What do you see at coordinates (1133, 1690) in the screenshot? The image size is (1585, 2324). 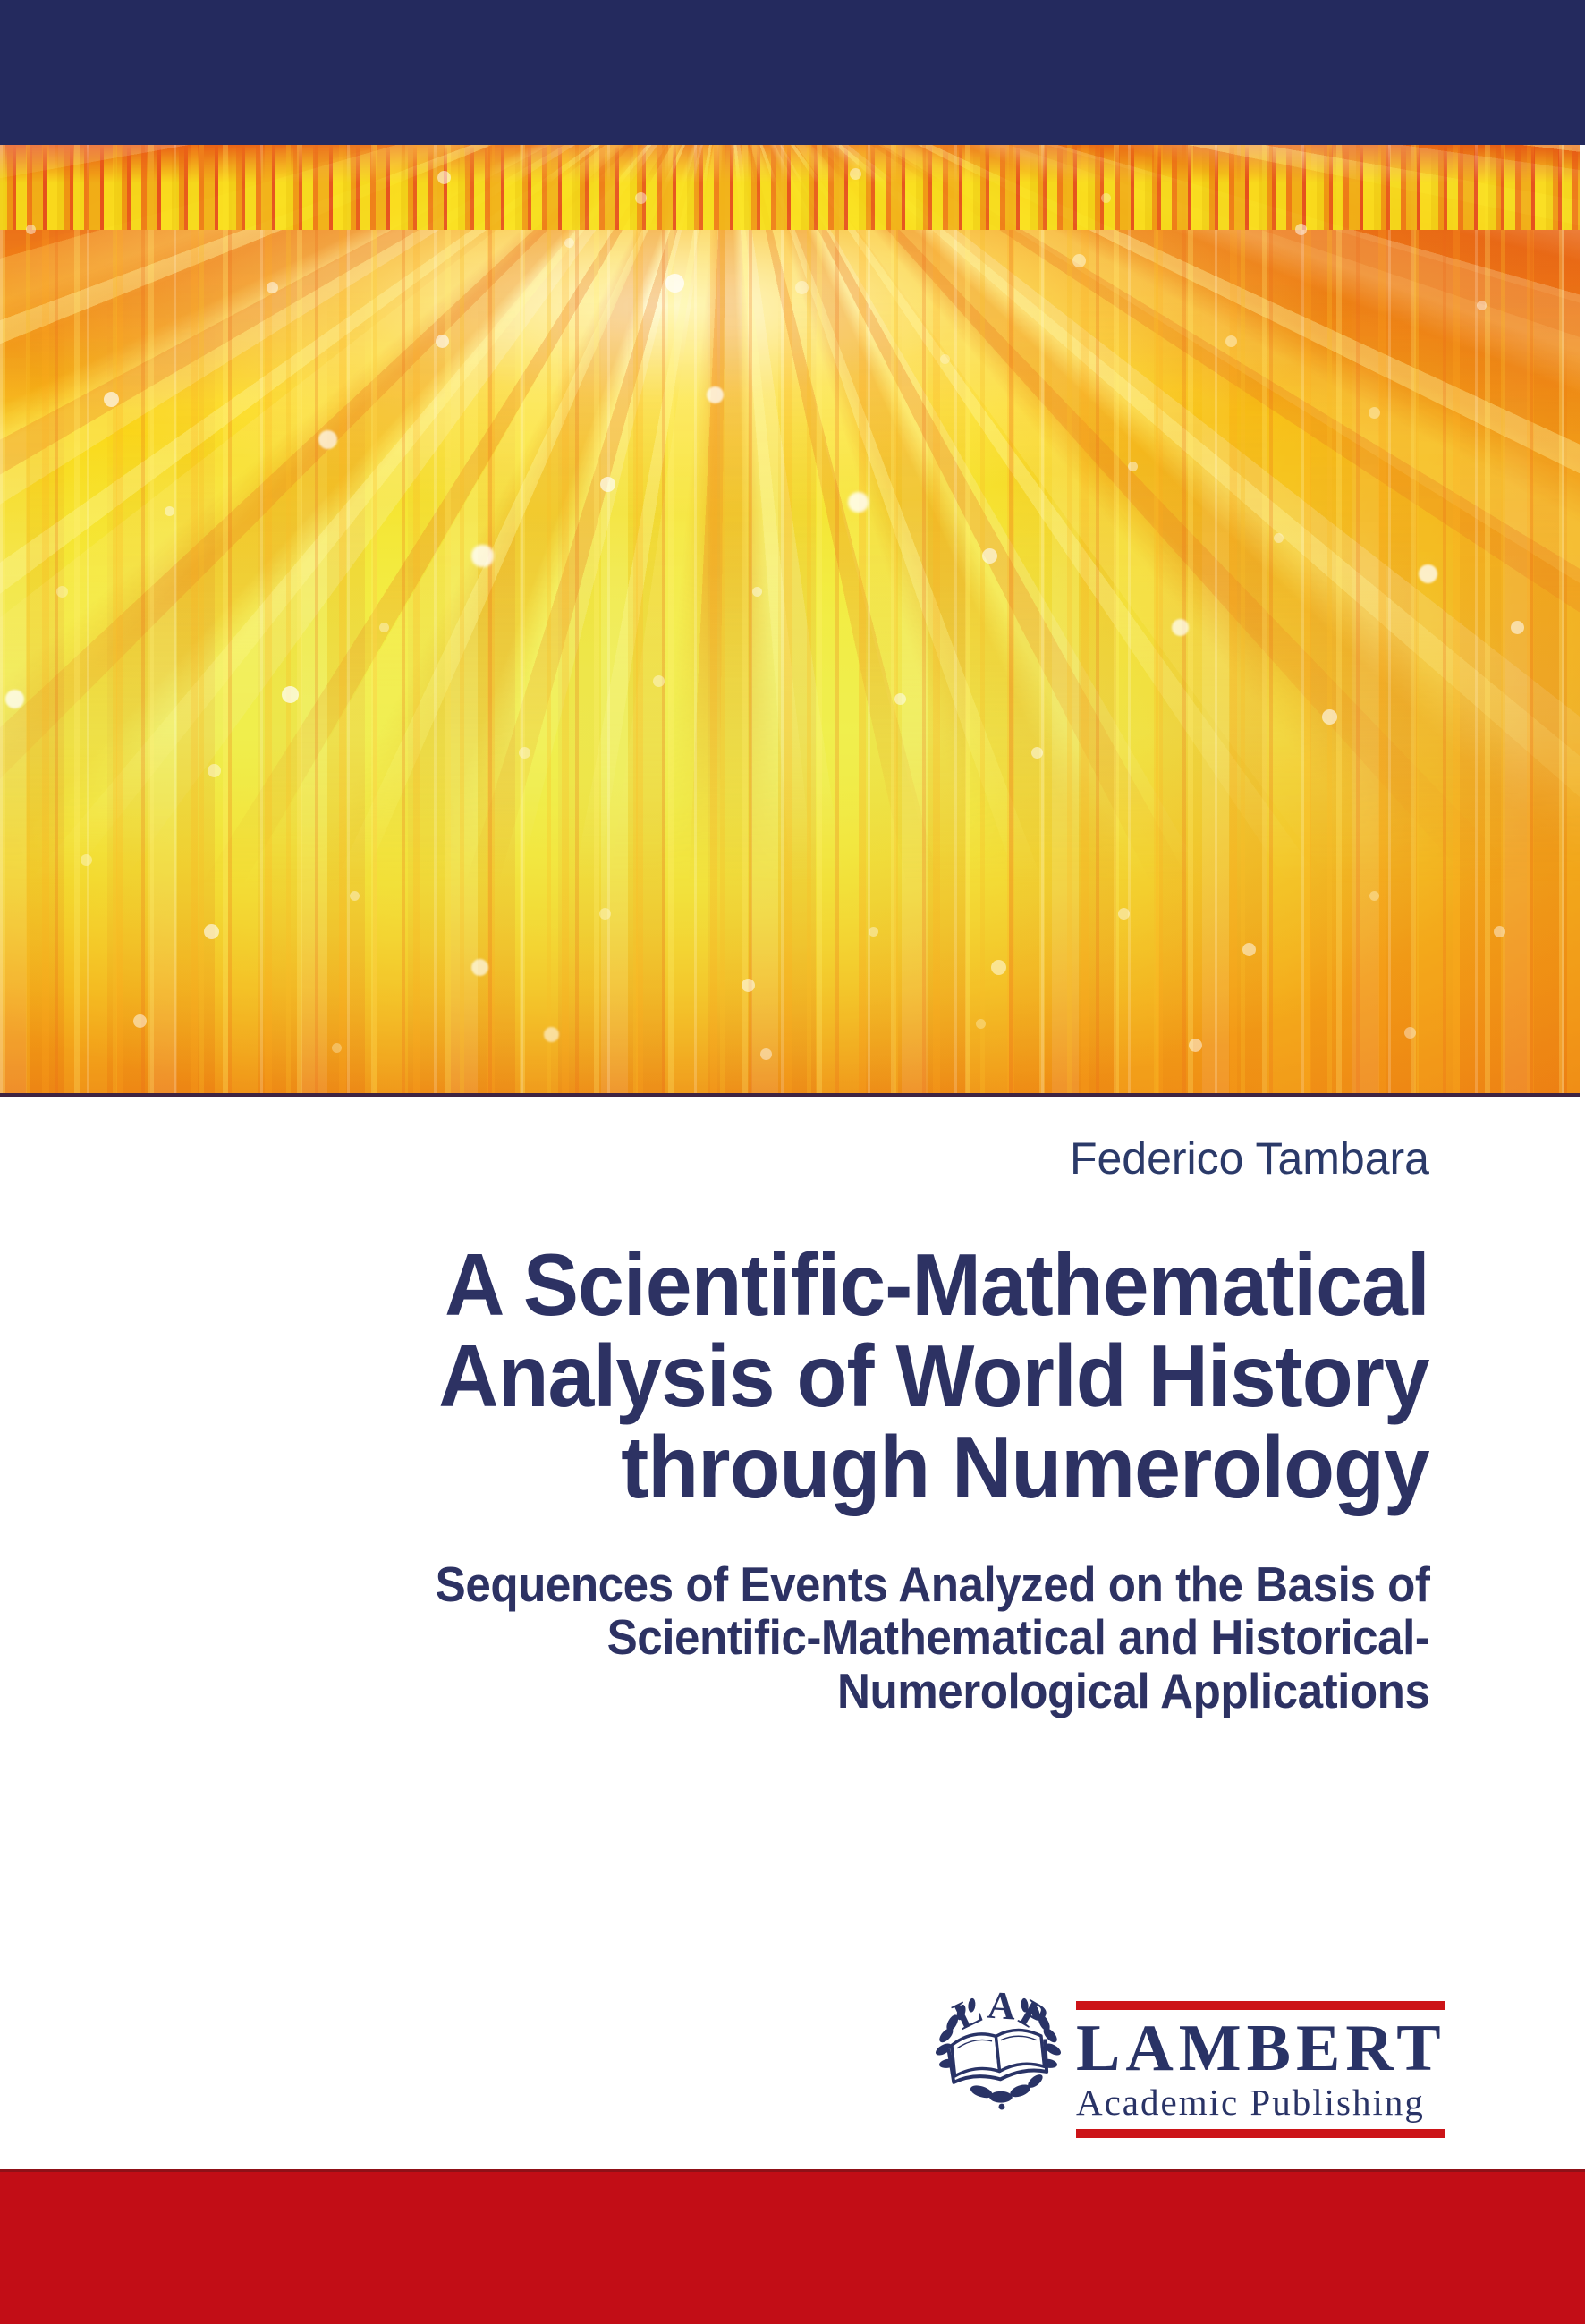 I see `subtitle-line-3: Numerological Applications` at bounding box center [1133, 1690].